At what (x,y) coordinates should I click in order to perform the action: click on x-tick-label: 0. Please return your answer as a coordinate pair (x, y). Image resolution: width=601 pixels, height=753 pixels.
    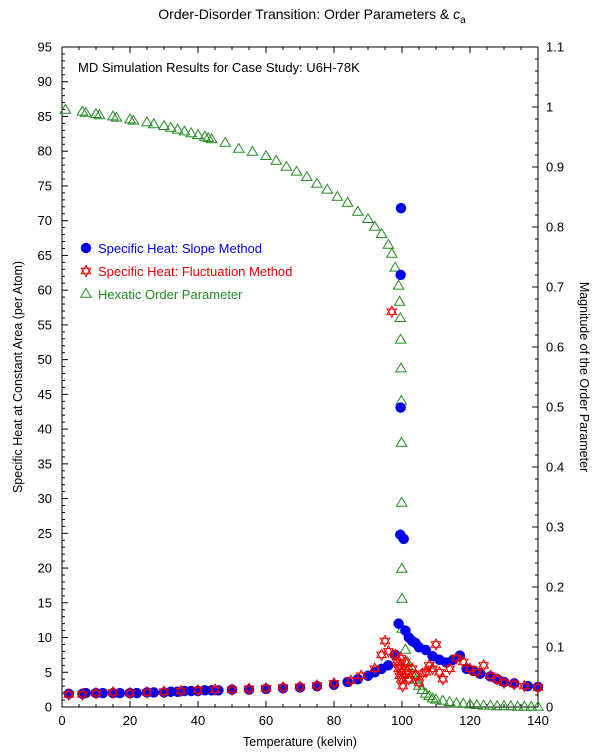
    Looking at the image, I should click on (61, 720).